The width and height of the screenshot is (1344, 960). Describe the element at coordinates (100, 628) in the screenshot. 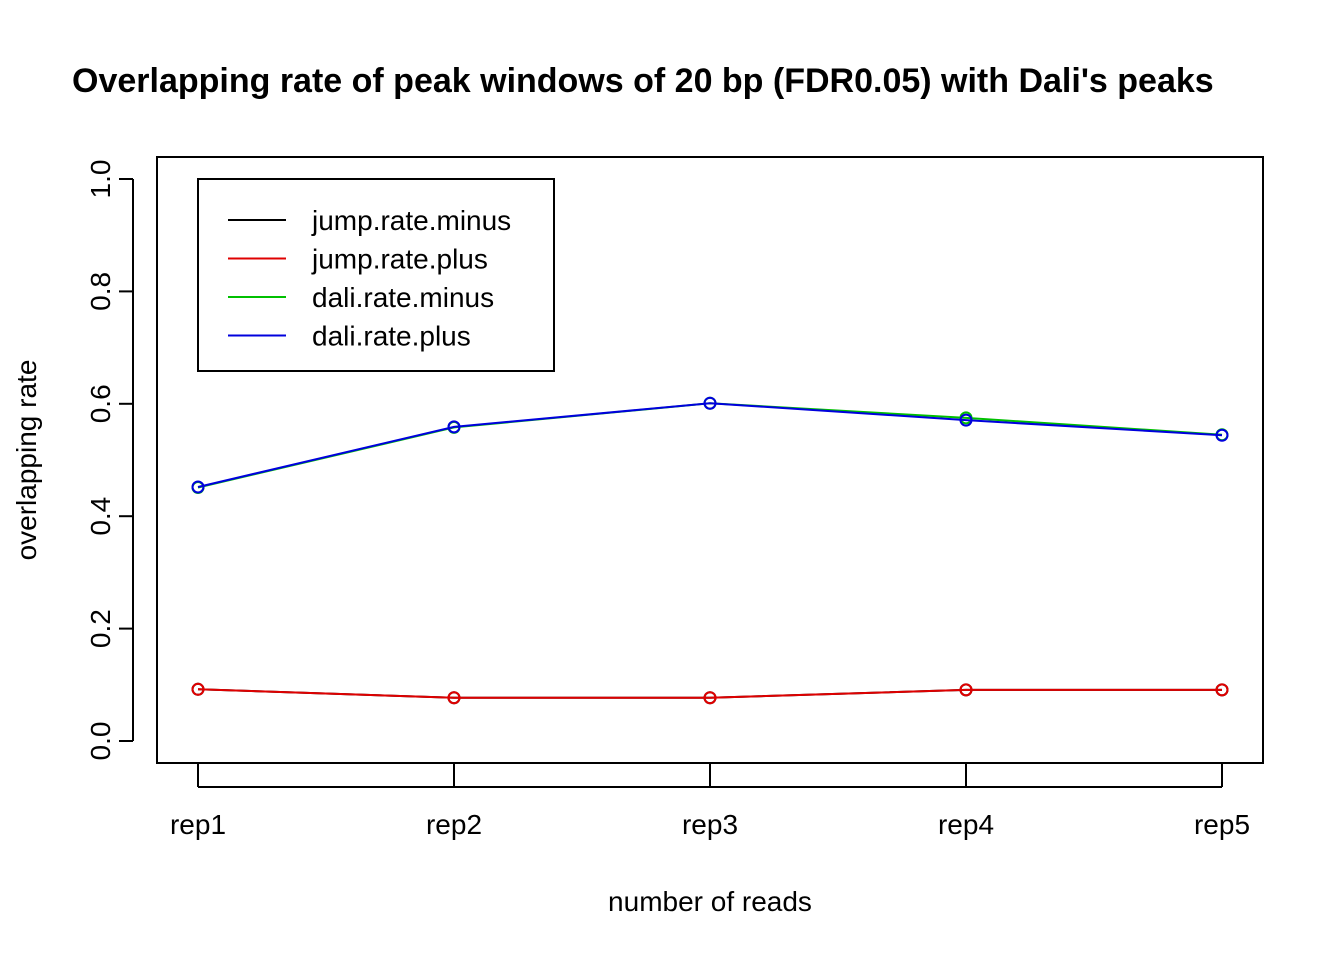

I see `y-tick-label: 0.2` at that location.